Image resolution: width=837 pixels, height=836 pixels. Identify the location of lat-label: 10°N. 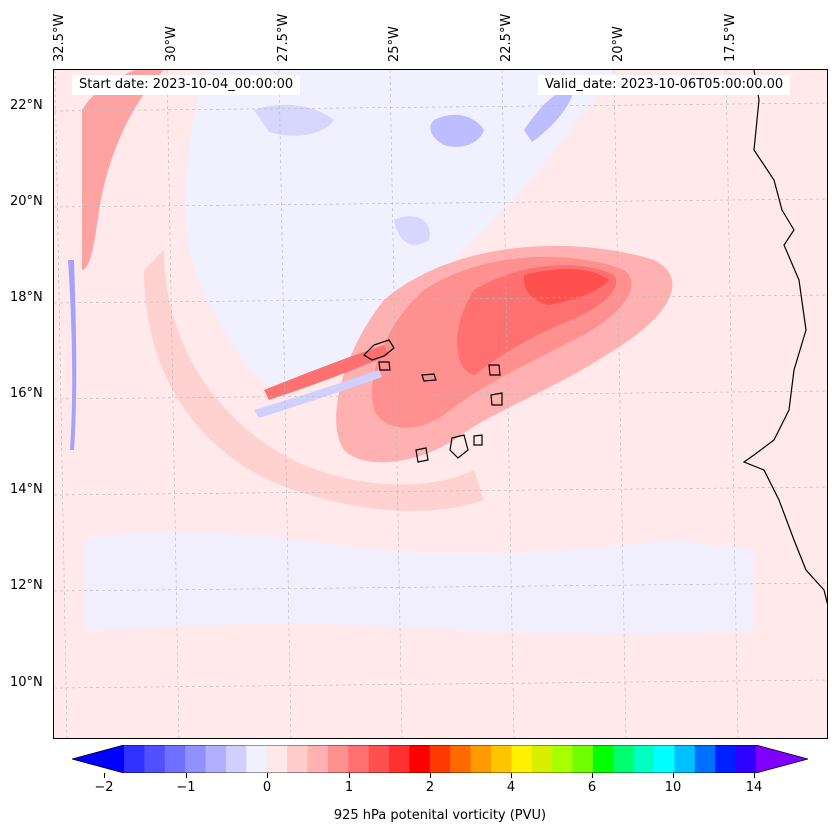
(26, 682).